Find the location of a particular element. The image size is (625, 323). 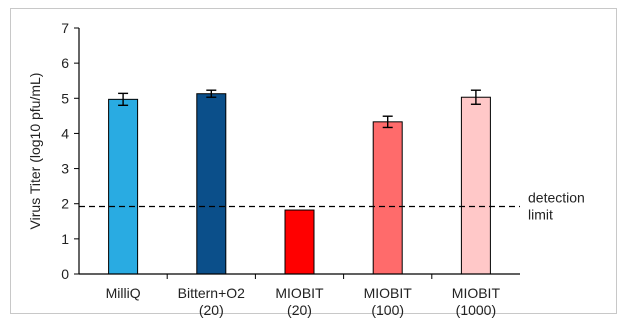

detection-limit-label-line-1: detection is located at coordinates (556, 198).